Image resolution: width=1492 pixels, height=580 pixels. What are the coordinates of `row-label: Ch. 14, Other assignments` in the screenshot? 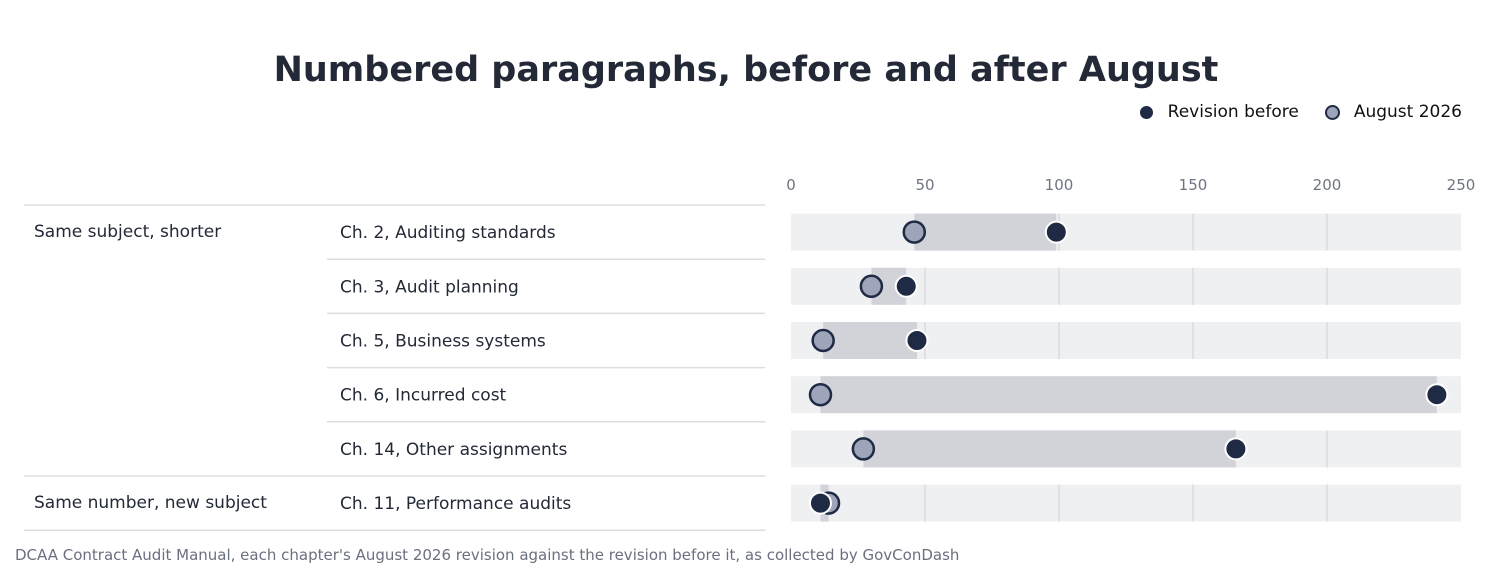 It's located at (453, 450).